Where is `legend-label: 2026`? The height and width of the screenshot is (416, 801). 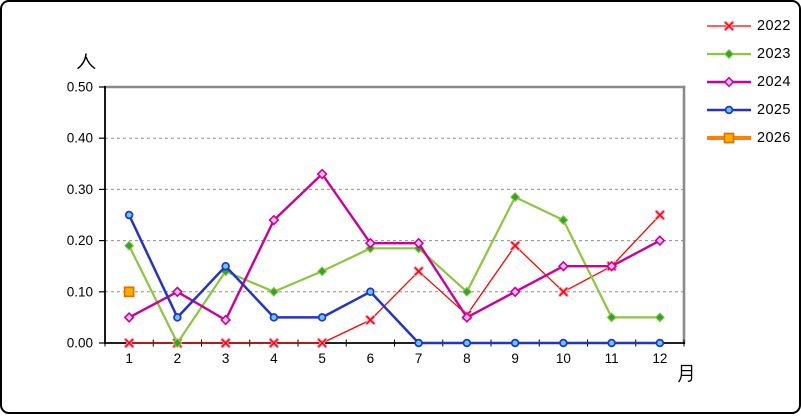 legend-label: 2026 is located at coordinates (774, 138).